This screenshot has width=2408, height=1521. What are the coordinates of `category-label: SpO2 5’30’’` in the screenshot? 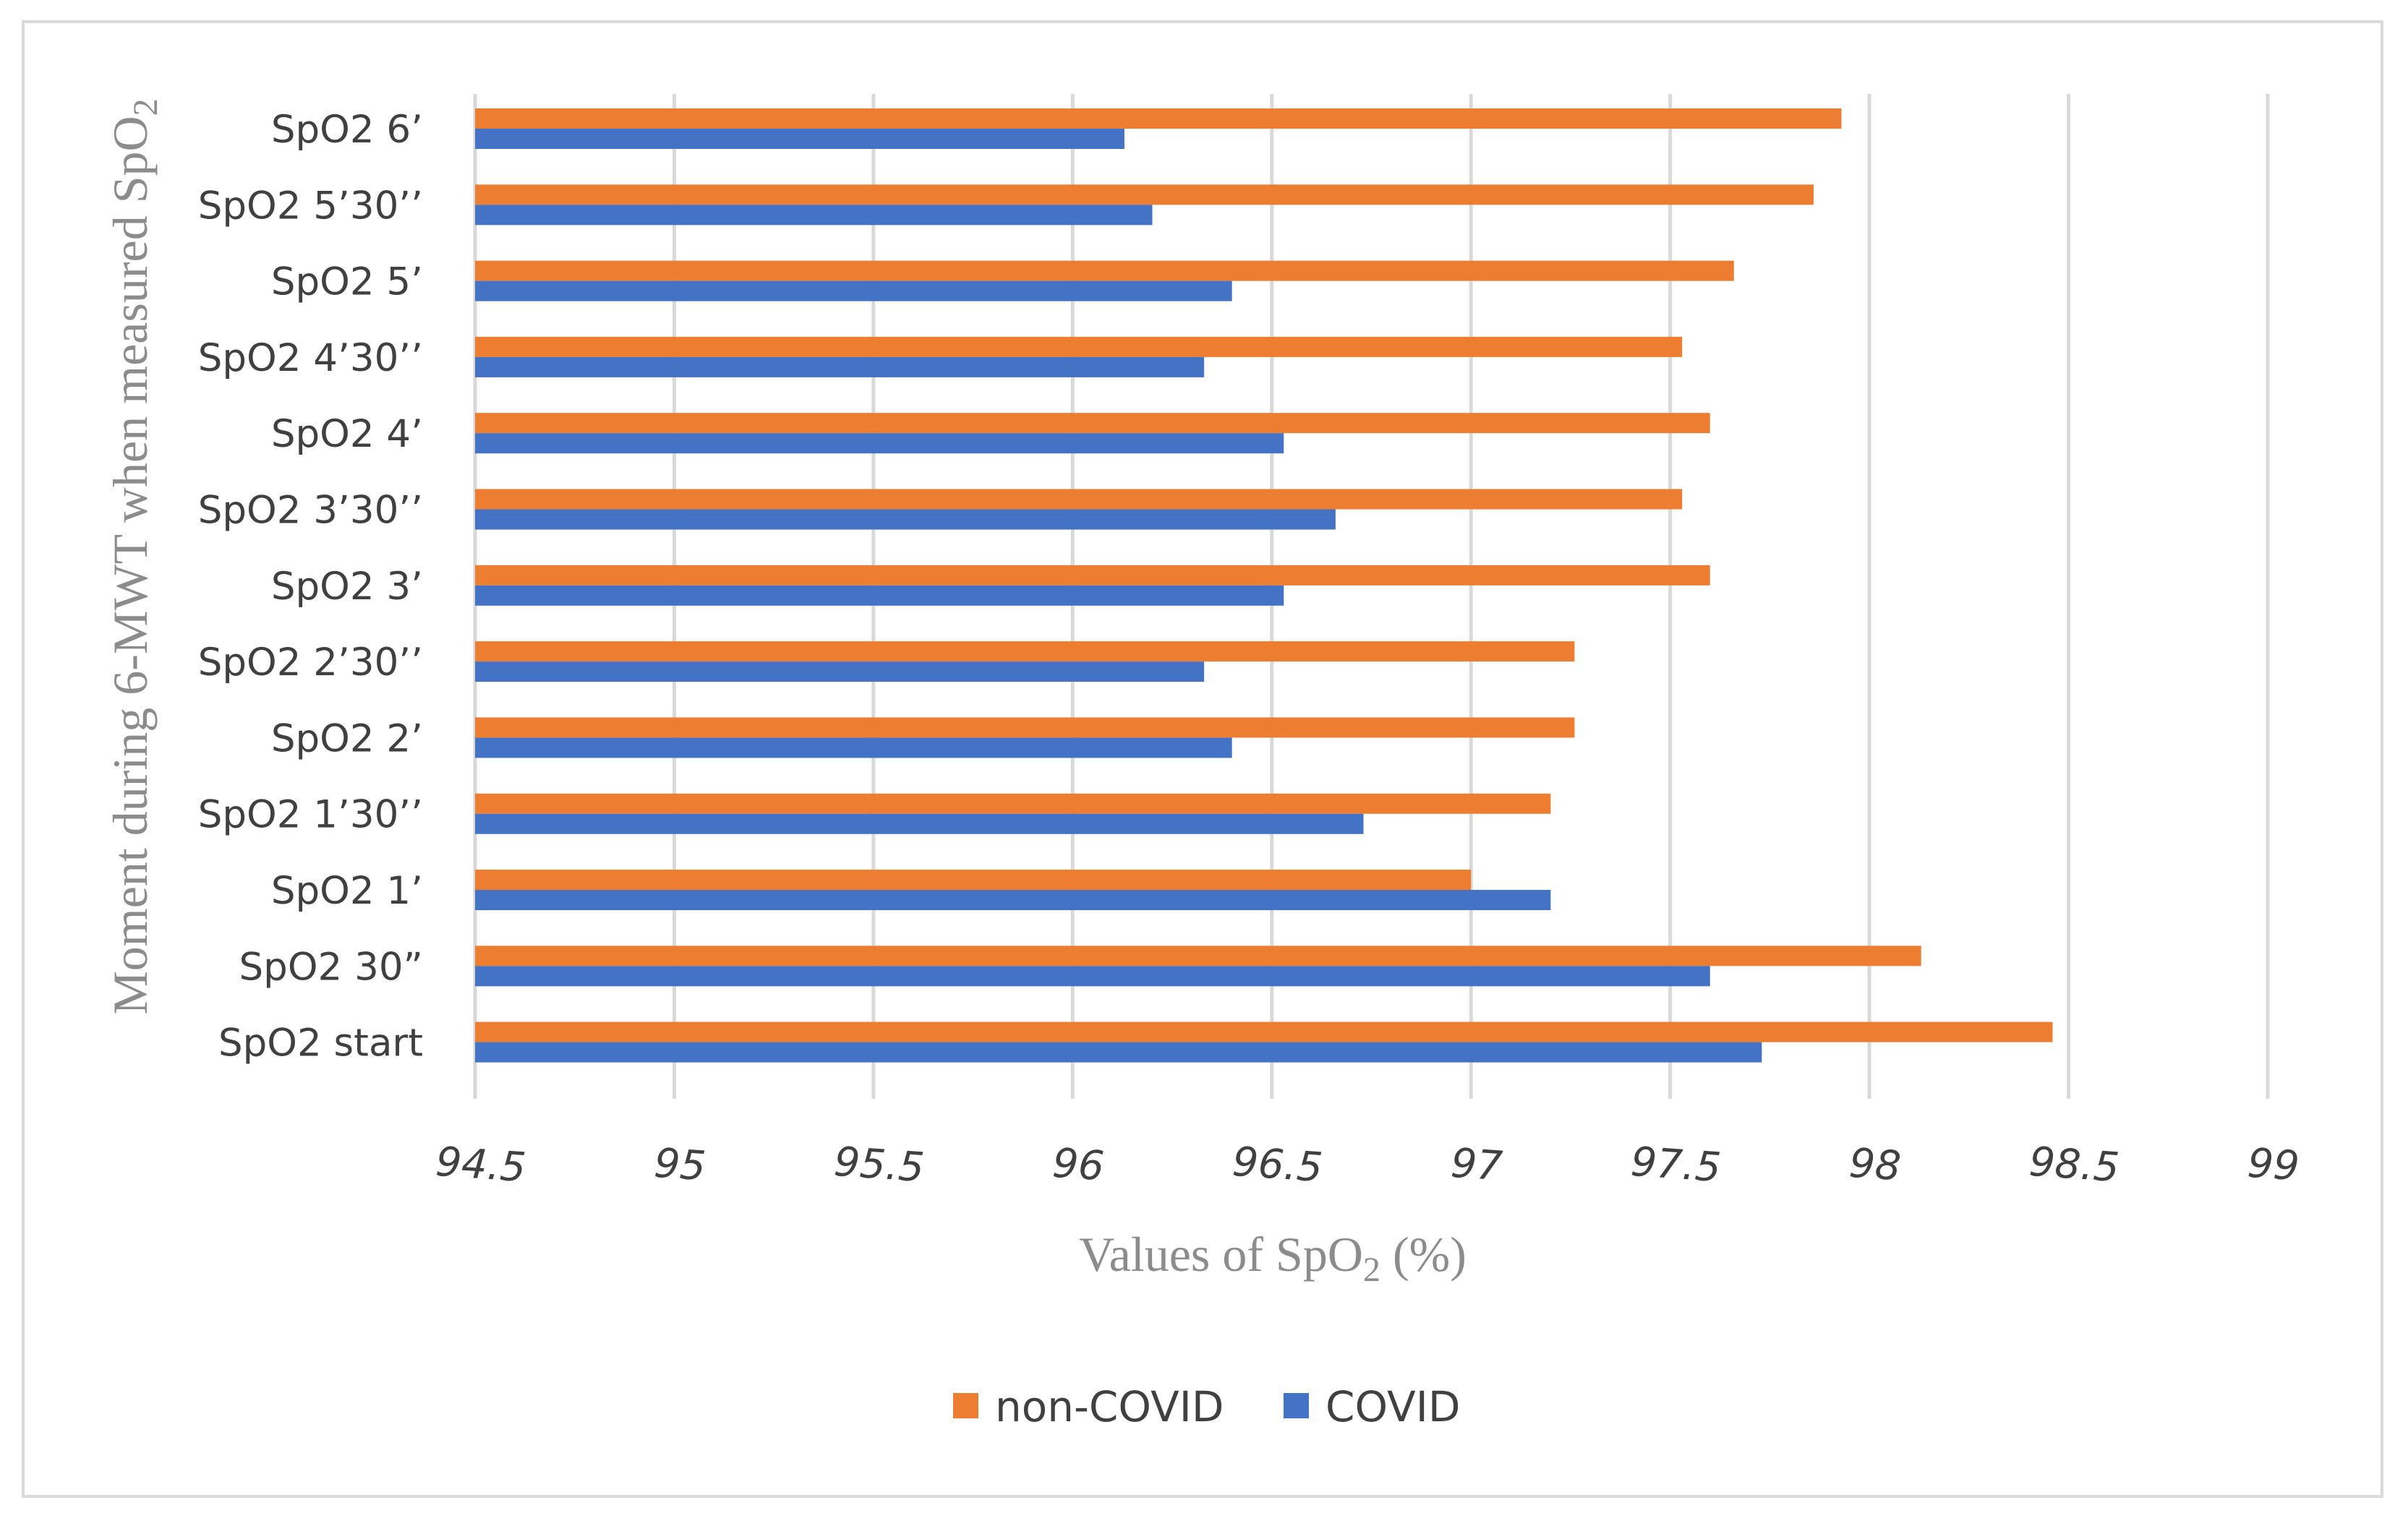 It's located at (310, 206).